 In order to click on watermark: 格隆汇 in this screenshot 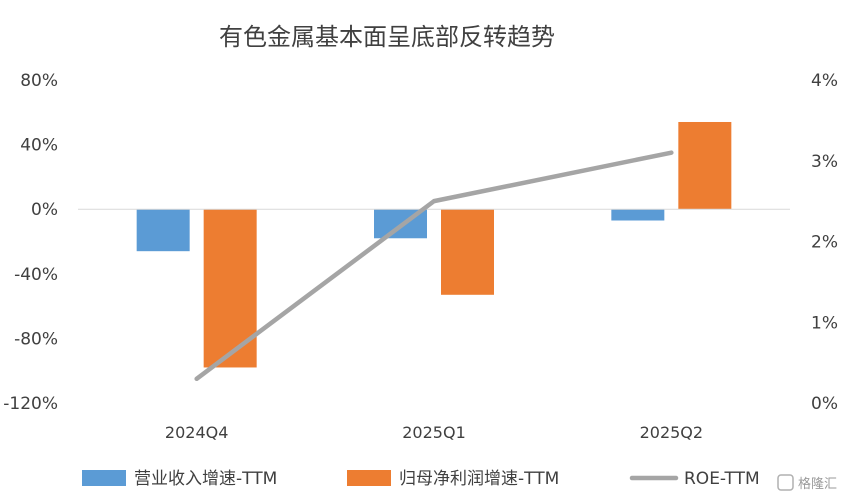, I will do `click(807, 483)`.